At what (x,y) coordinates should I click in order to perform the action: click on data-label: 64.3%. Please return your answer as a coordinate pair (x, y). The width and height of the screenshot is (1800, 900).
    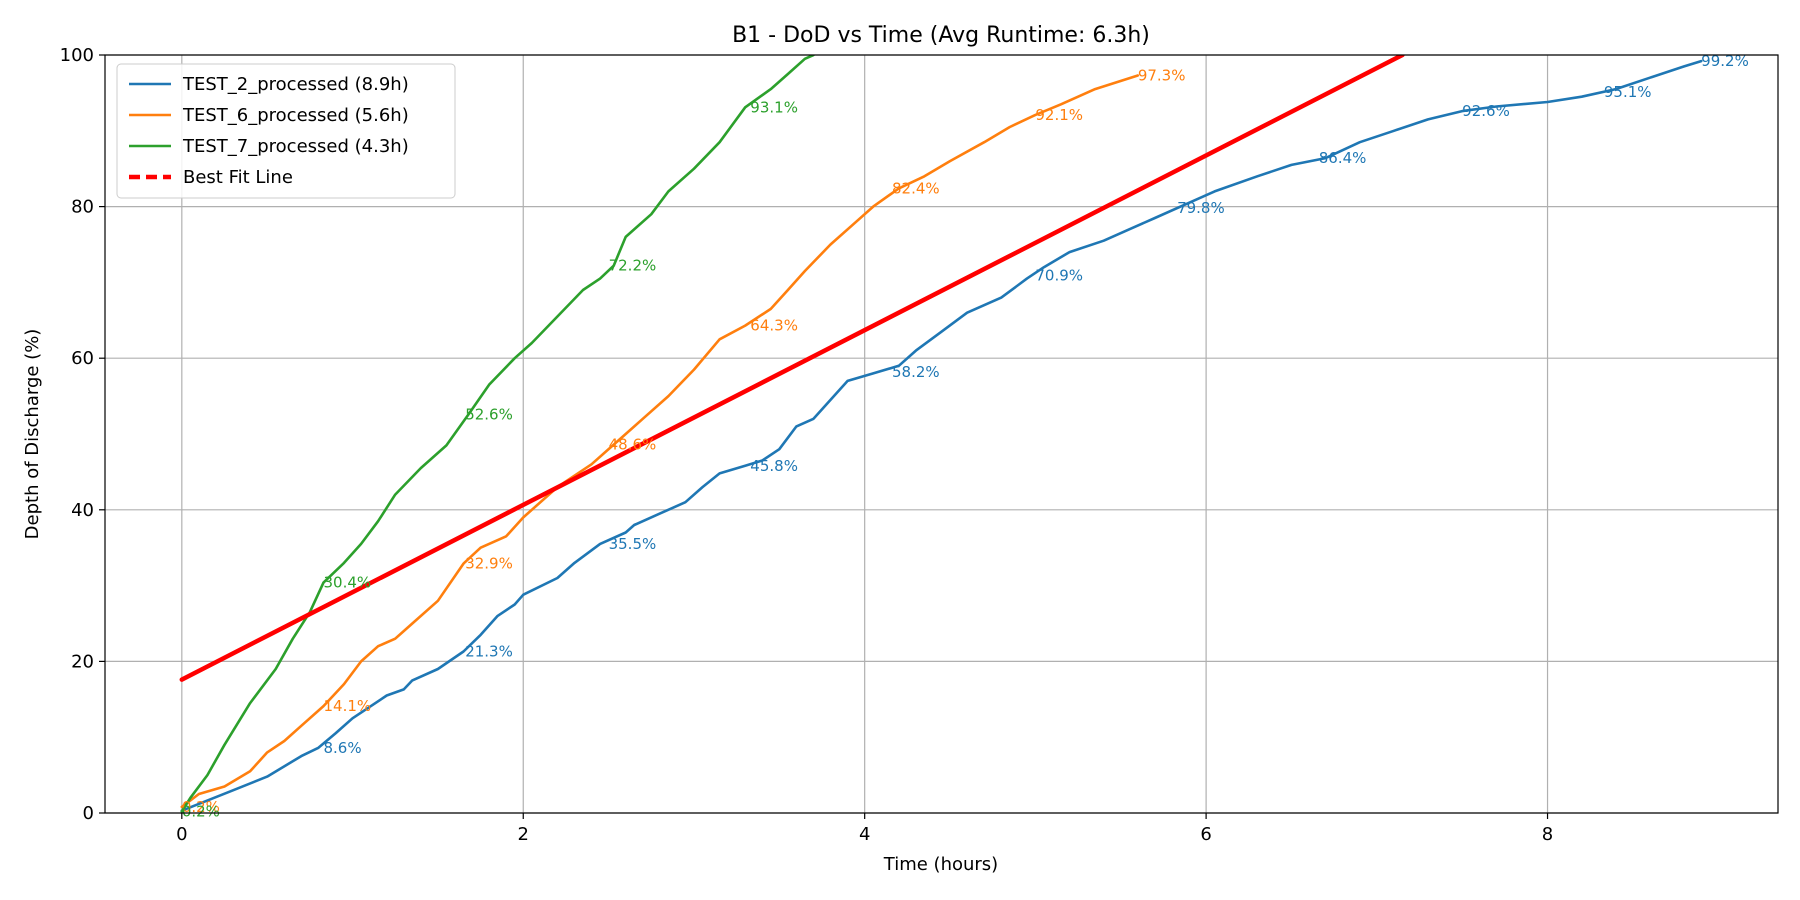
    Looking at the image, I should click on (774, 326).